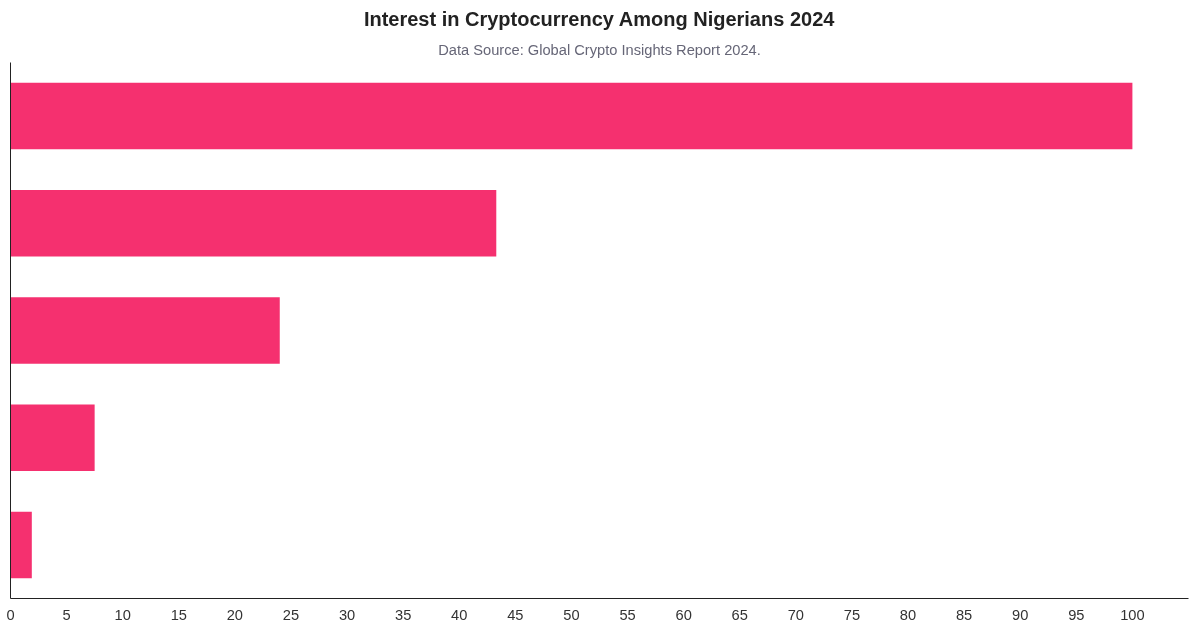  What do you see at coordinates (1076, 614) in the screenshot?
I see `x-tick-label: 95` at bounding box center [1076, 614].